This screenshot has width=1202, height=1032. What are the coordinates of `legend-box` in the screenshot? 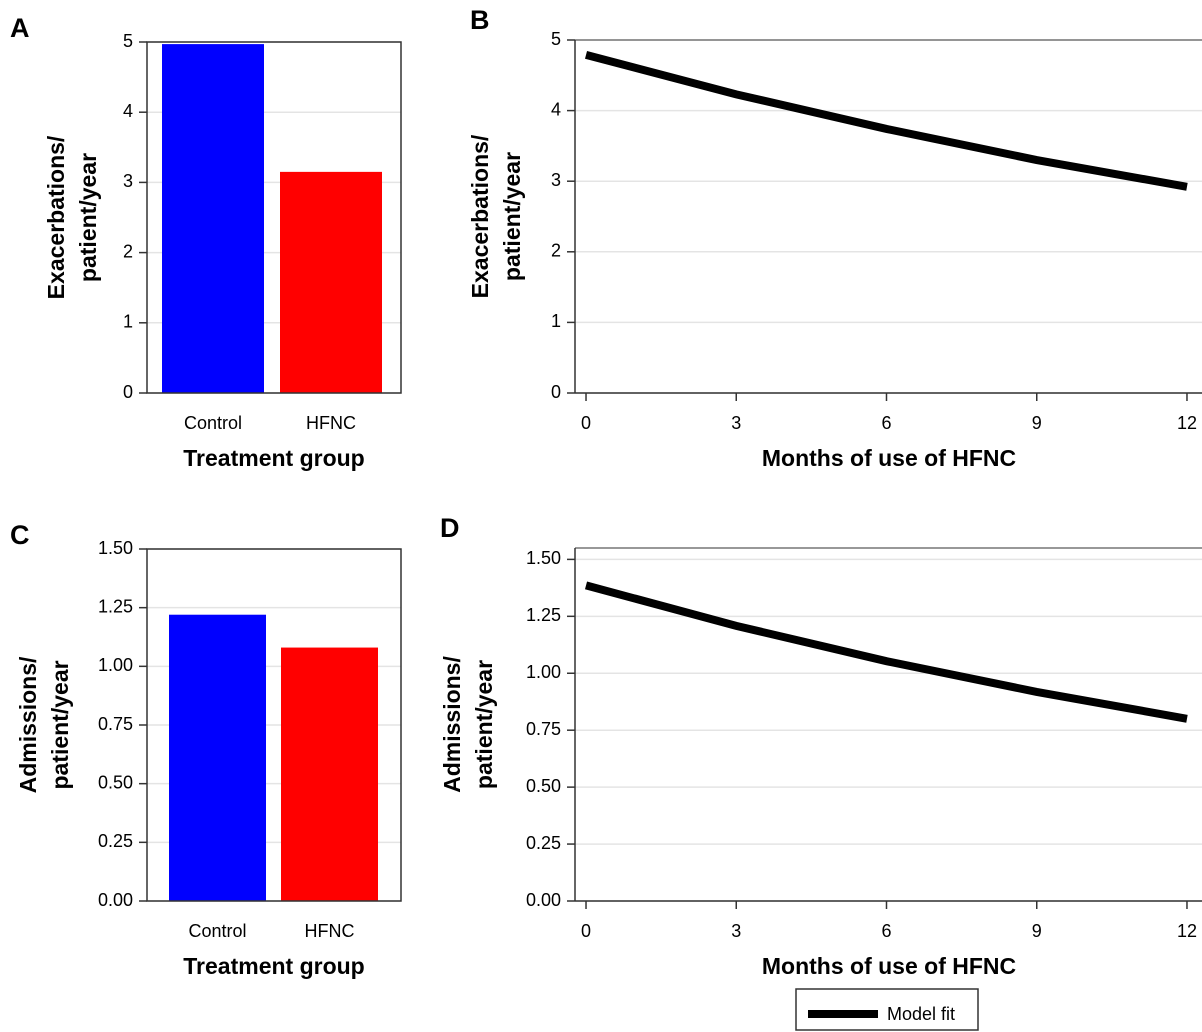 It's located at (887, 1009).